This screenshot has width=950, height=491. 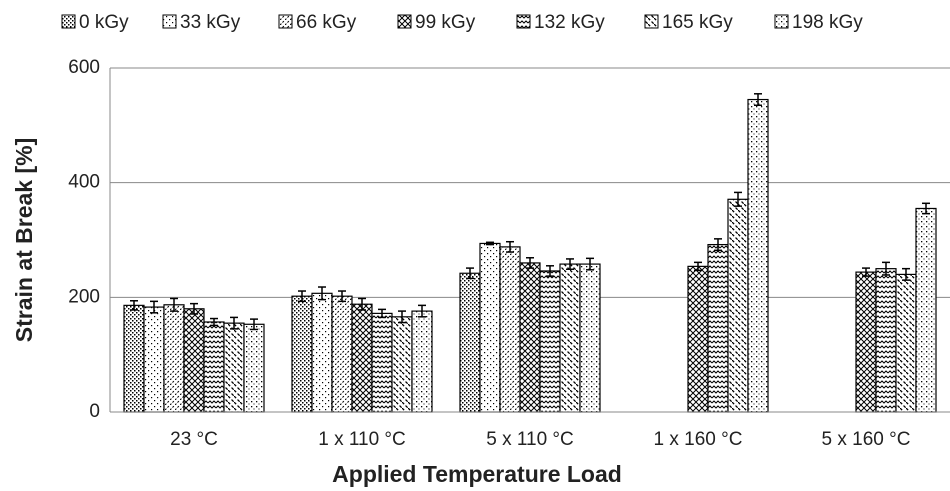 What do you see at coordinates (569, 22) in the screenshot?
I see `legend-label: 132 kGy` at bounding box center [569, 22].